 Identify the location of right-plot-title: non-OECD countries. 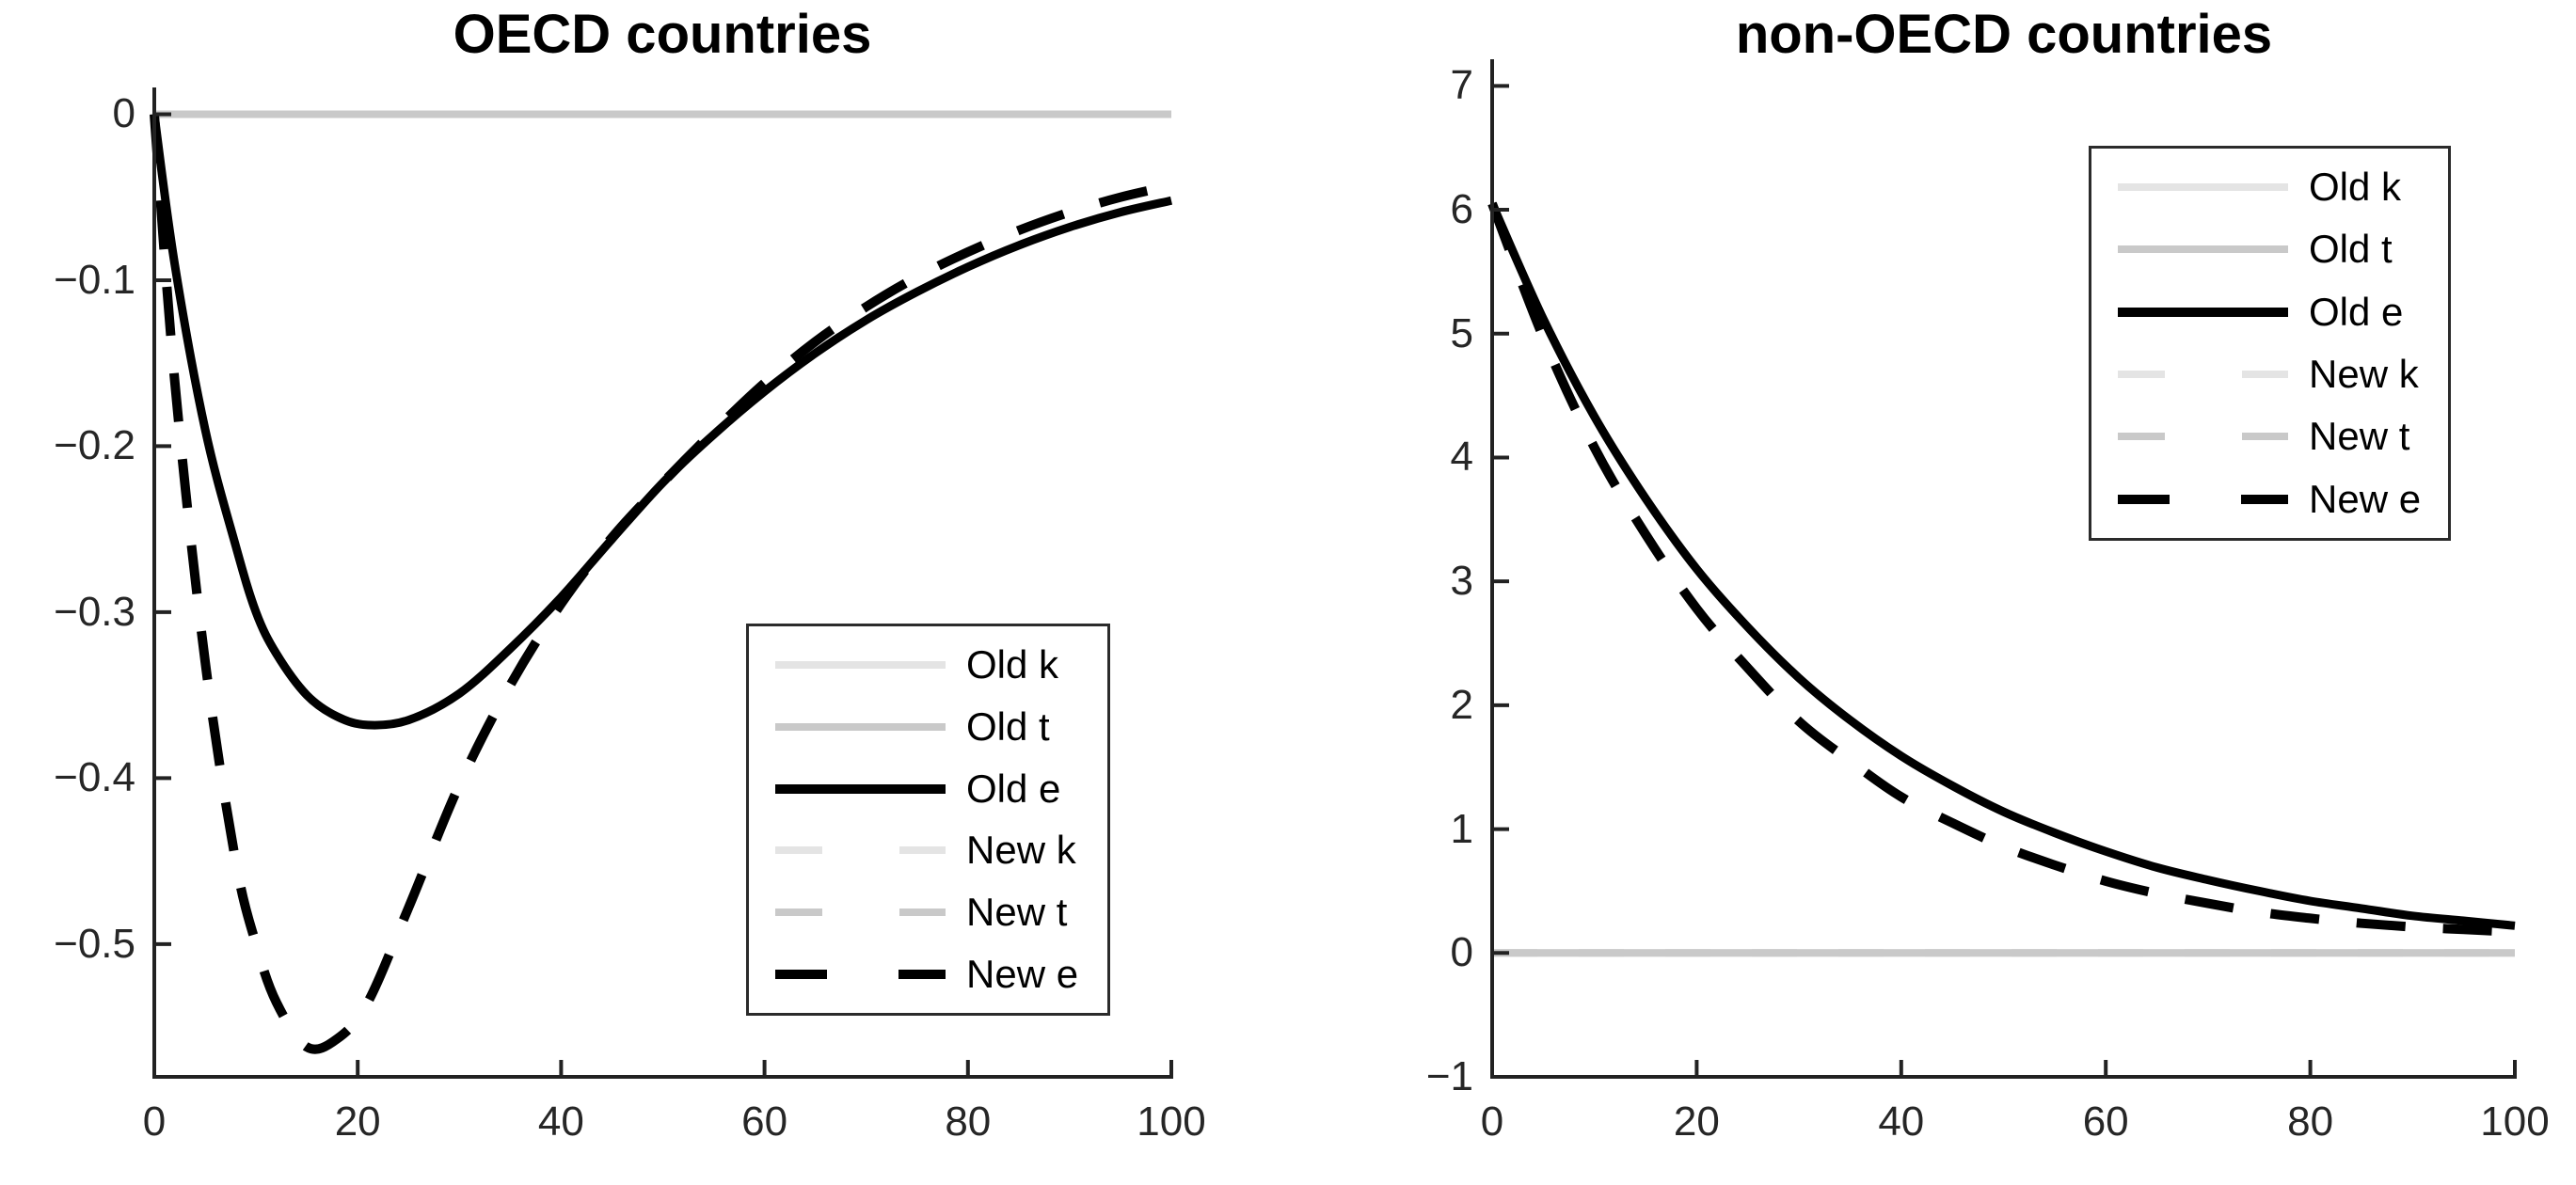
(2004, 34).